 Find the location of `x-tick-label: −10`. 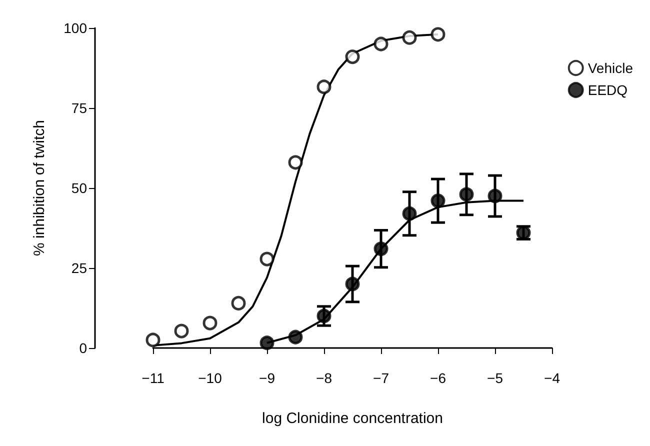

x-tick-label: −10 is located at coordinates (210, 378).